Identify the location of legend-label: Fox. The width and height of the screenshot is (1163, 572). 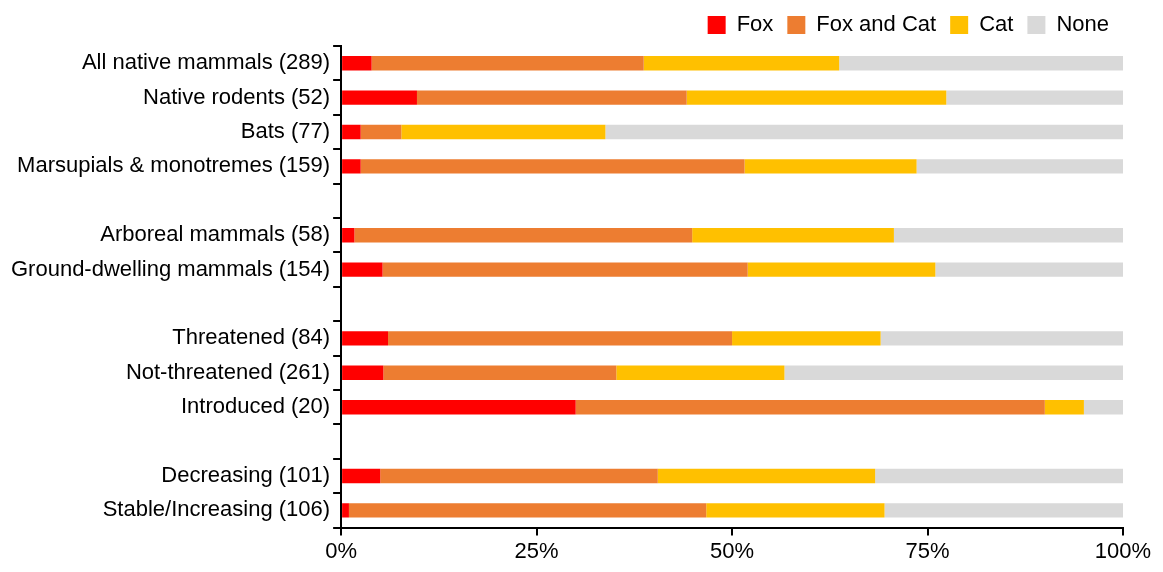
(755, 24).